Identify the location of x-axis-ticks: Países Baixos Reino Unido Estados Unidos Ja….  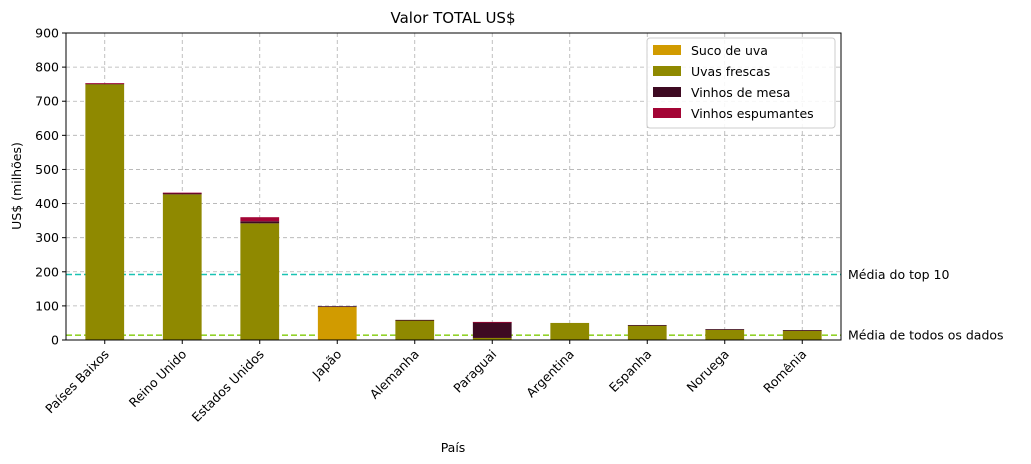
(425, 382).